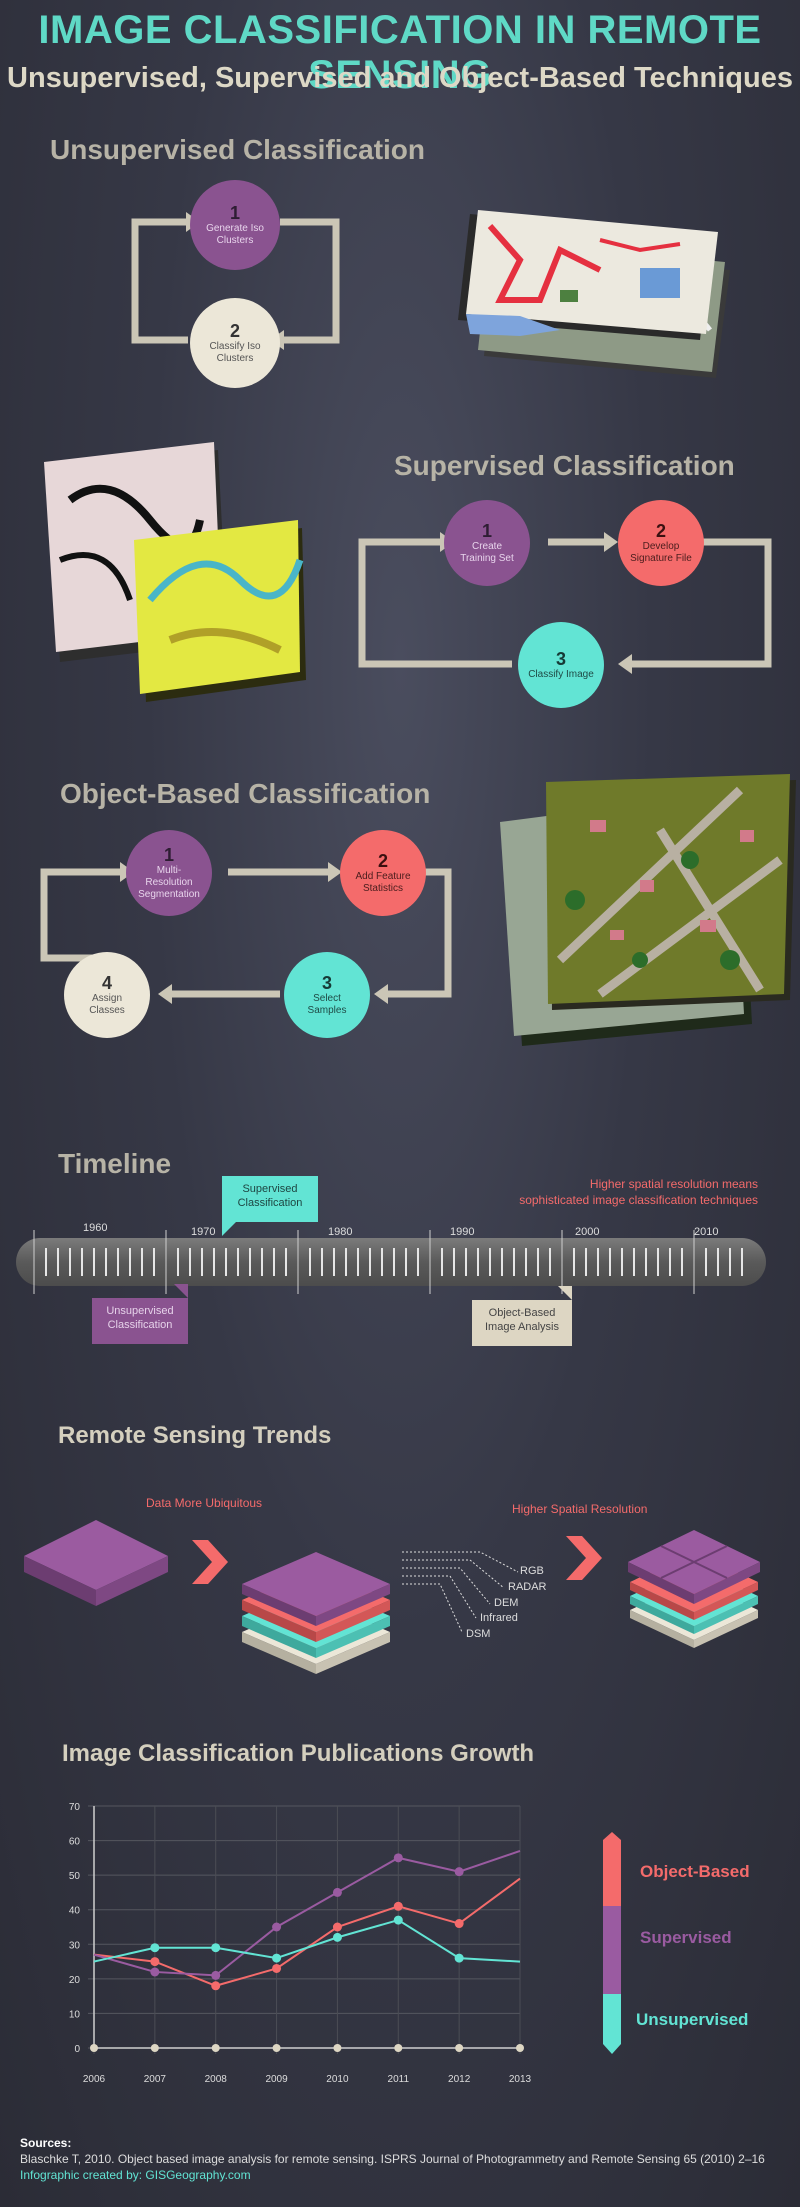 The height and width of the screenshot is (2207, 800). I want to click on unsupervised-step-2: 2 Classify Iso Clusters, so click(235, 343).